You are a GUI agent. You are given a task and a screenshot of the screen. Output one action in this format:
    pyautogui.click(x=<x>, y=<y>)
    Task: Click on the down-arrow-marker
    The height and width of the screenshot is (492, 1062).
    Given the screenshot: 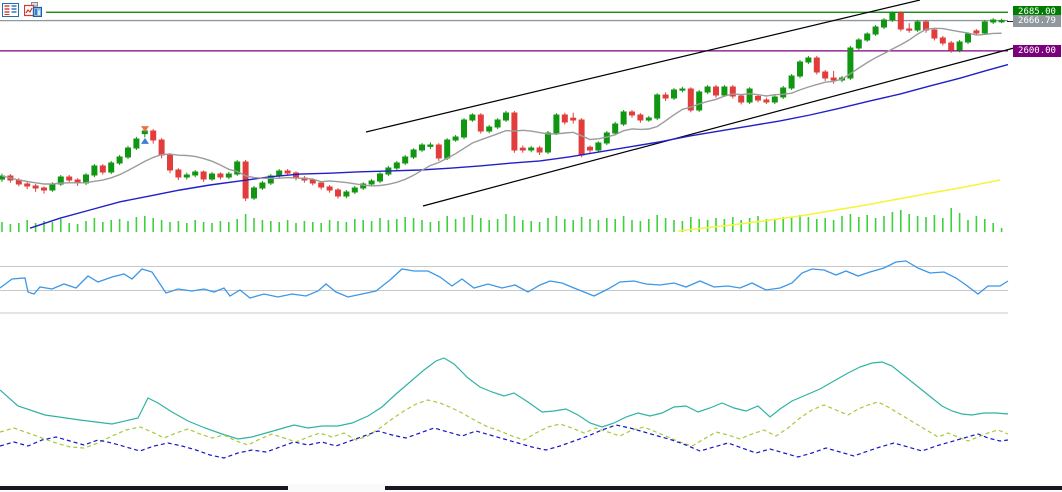 What is the action you would take?
    pyautogui.click(x=145, y=129)
    